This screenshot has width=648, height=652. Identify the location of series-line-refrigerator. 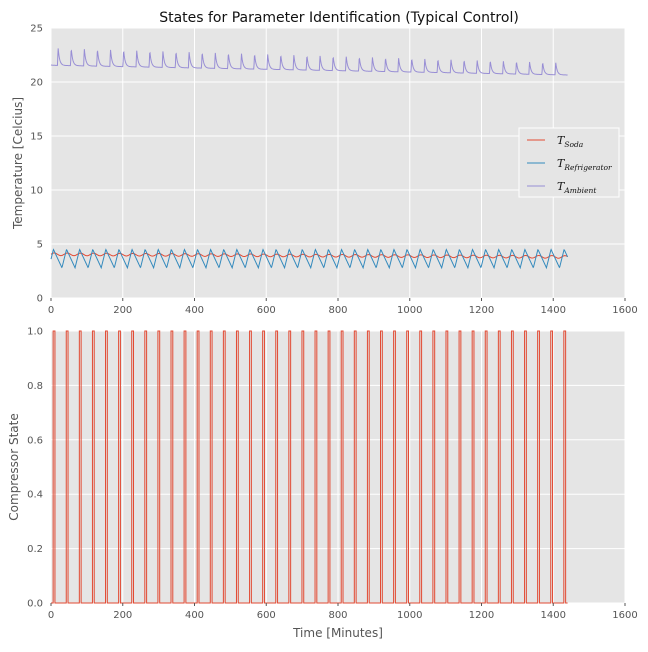
(309, 259).